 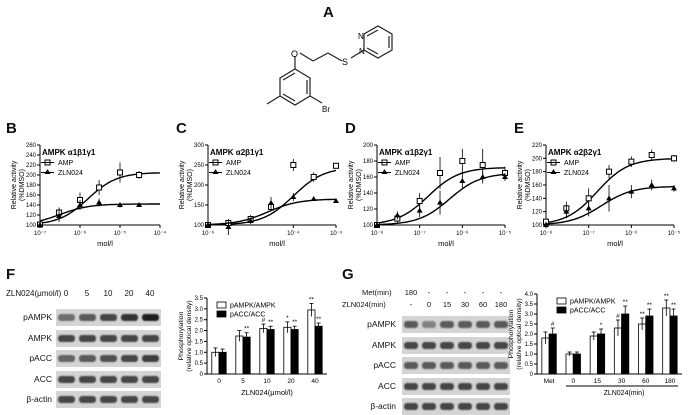 I want to click on atom-n1: N, so click(x=361, y=36).